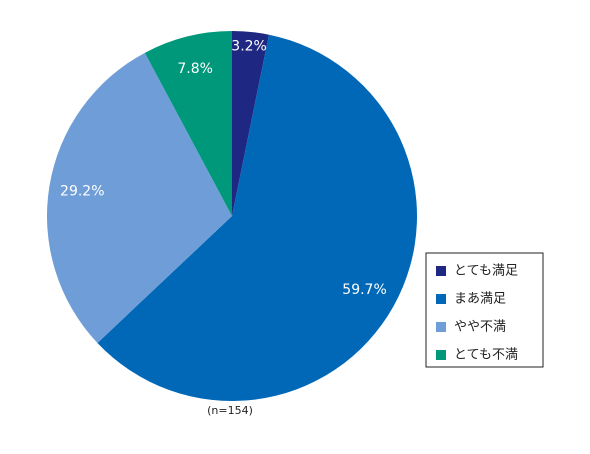 The image size is (590, 454). What do you see at coordinates (249, 47) in the screenshot?
I see `slice-label: 3.2%` at bounding box center [249, 47].